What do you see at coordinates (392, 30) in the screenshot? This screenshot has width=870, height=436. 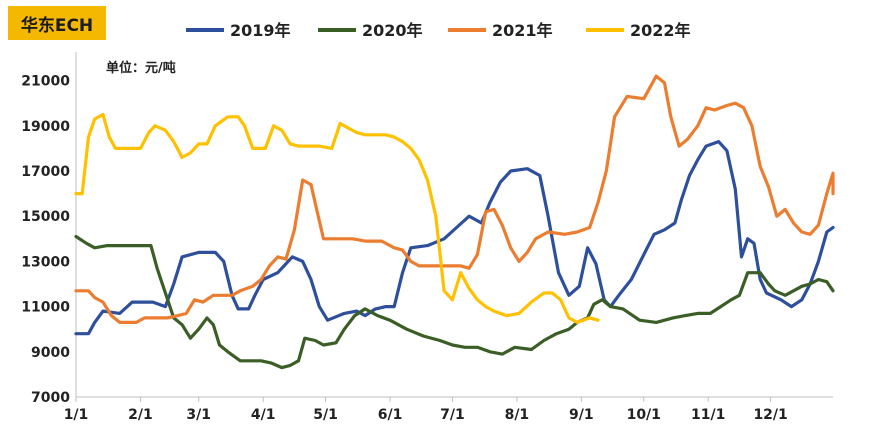 I see `legend-label-2: 2020年` at bounding box center [392, 30].